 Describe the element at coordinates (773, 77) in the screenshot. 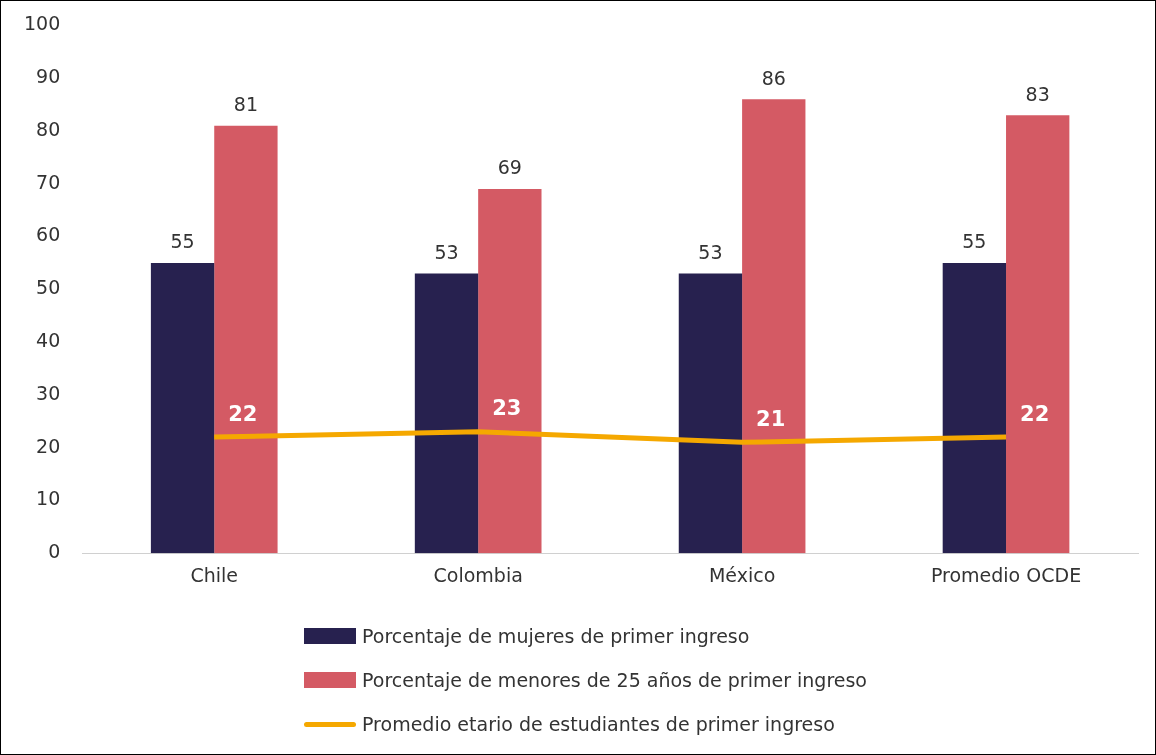

I see `data-label: 86` at that location.